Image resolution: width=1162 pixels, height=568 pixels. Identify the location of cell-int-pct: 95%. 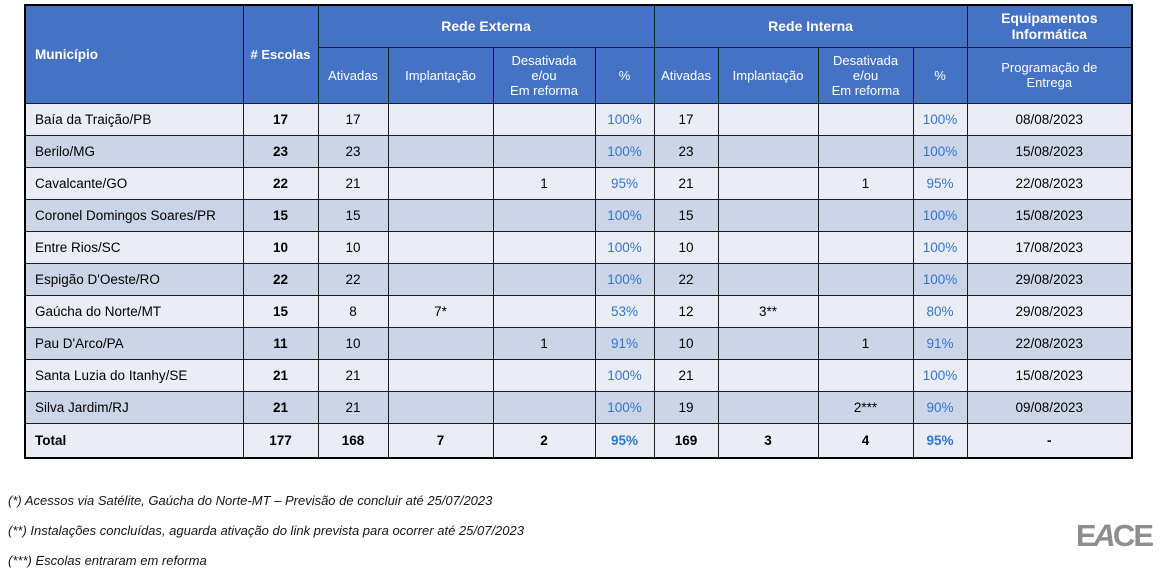
(940, 183).